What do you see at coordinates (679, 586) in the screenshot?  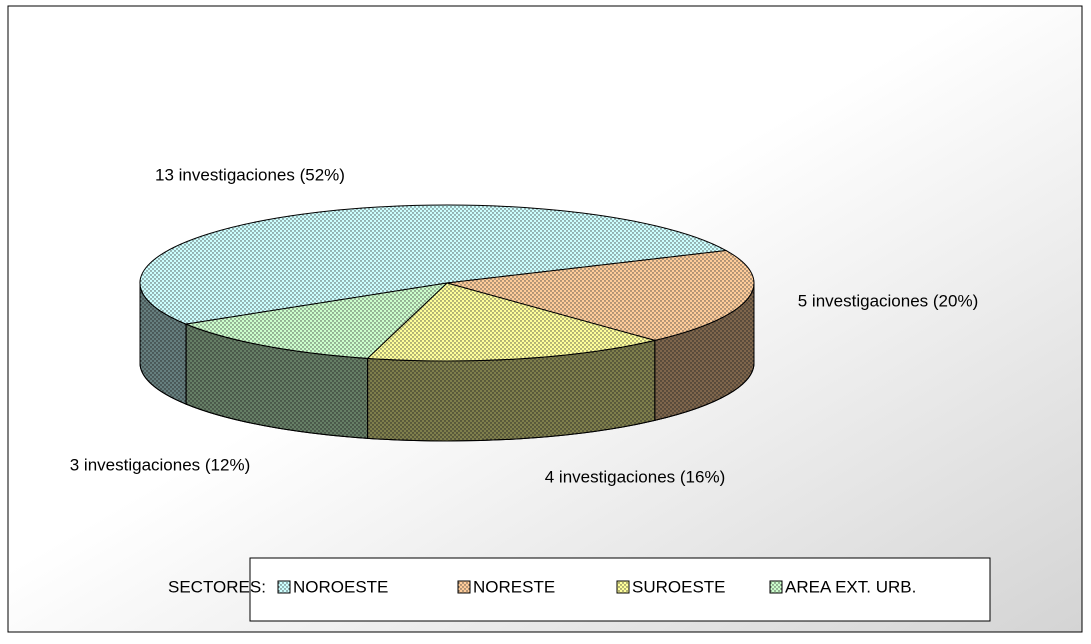 I see `legend-label: SUROESTE` at bounding box center [679, 586].